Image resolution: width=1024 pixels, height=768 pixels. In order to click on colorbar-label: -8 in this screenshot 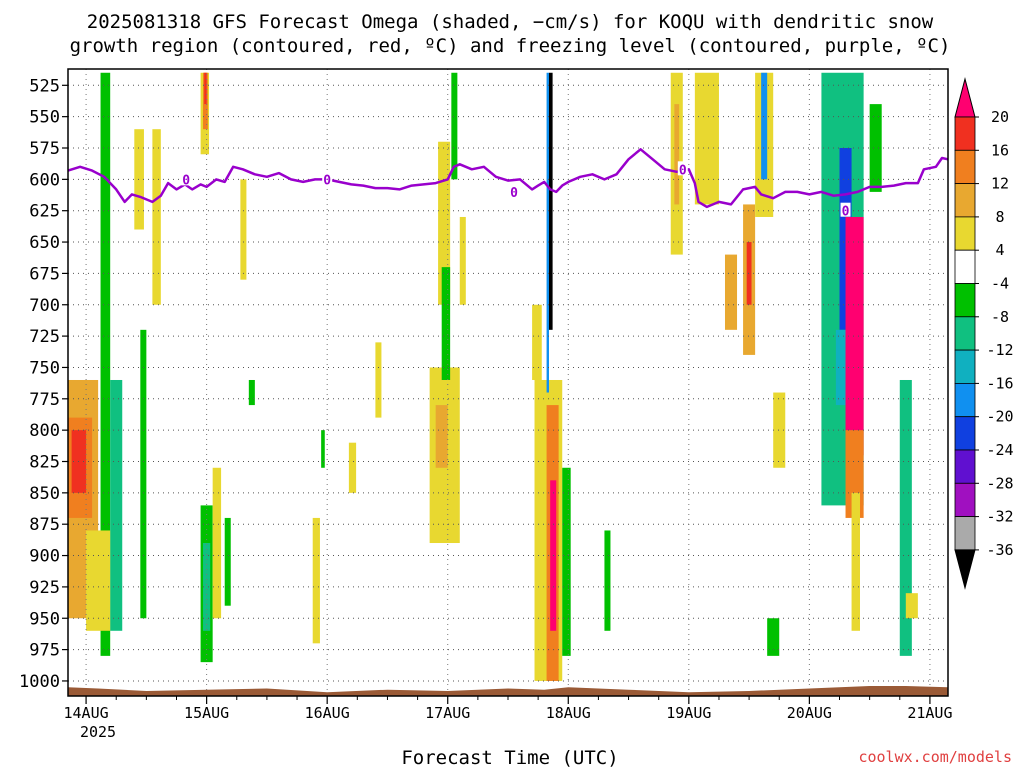, I will do `click(1000, 317)`.